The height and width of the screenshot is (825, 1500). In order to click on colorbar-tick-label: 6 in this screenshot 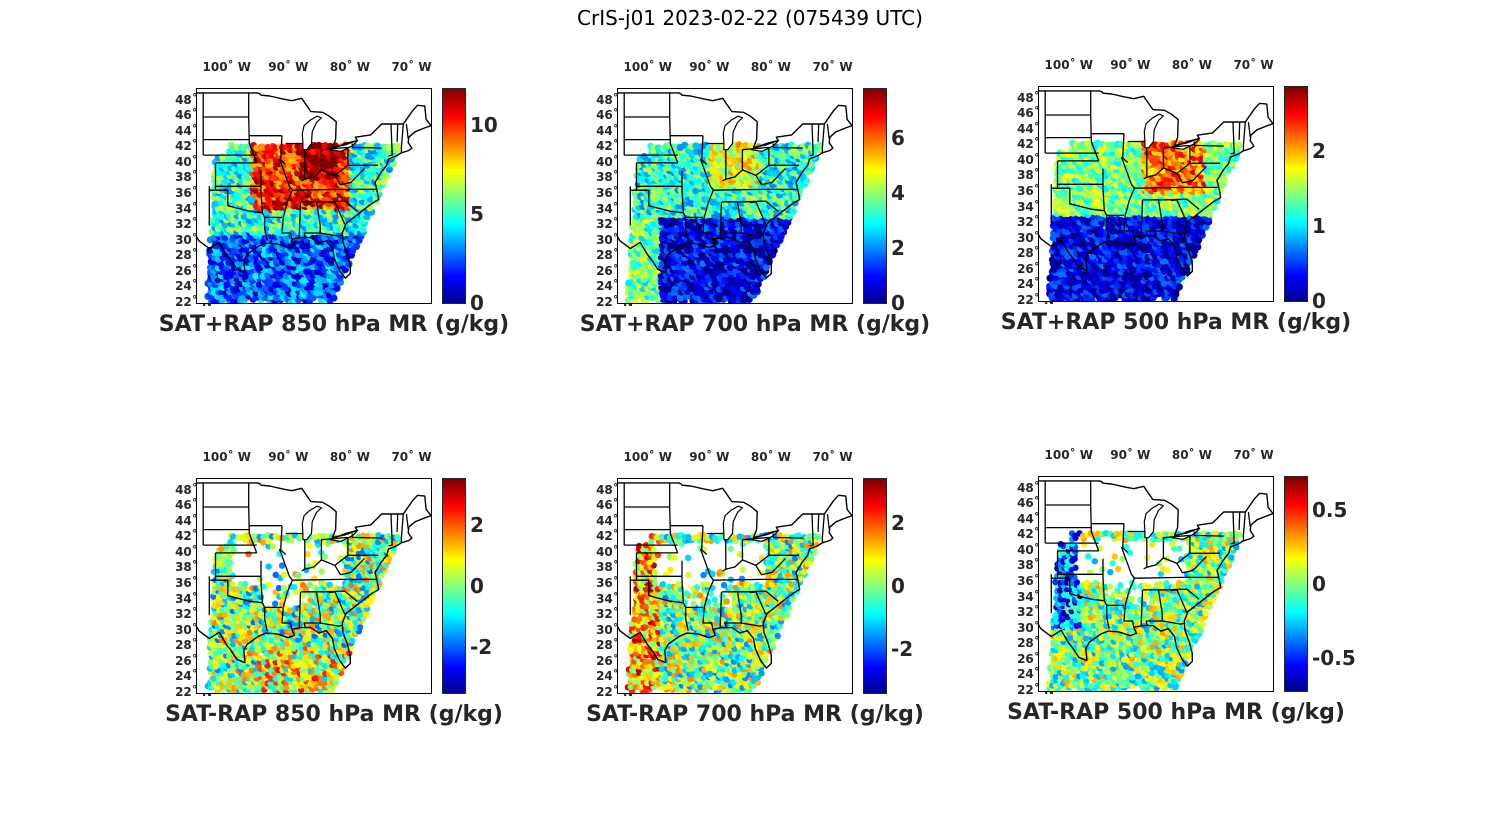, I will do `click(898, 138)`.